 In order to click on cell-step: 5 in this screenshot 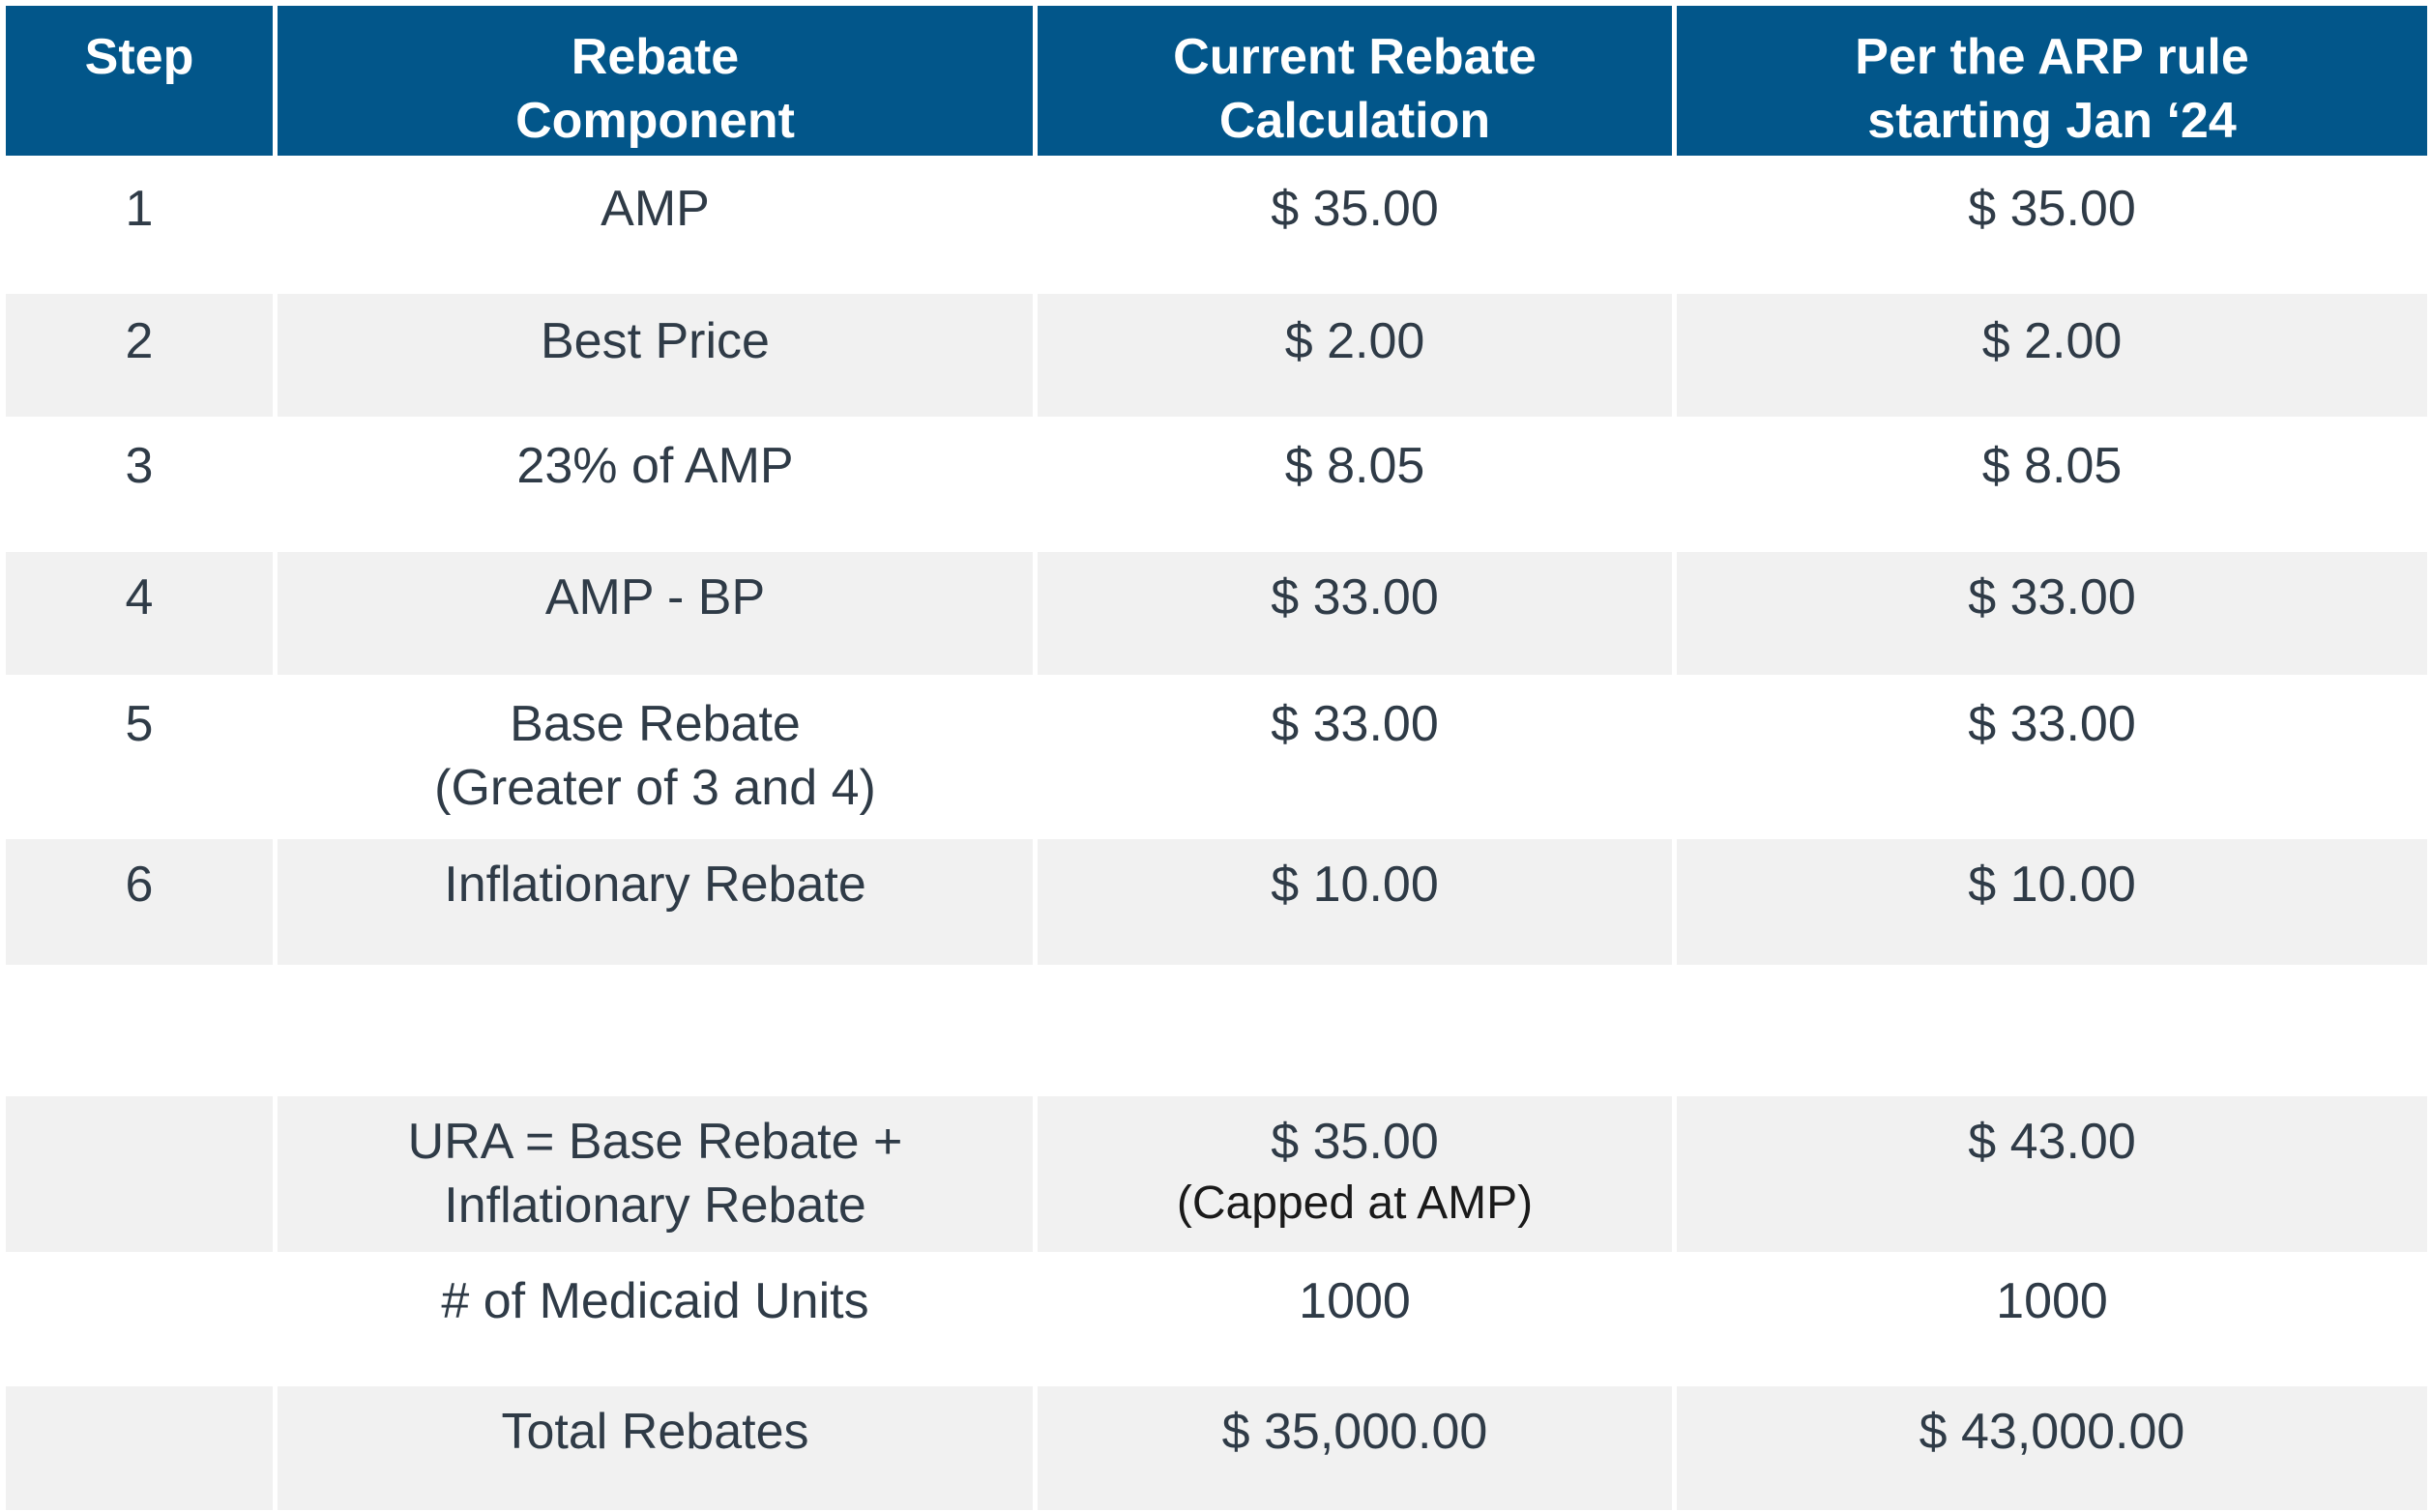, I will do `click(139, 755)`.